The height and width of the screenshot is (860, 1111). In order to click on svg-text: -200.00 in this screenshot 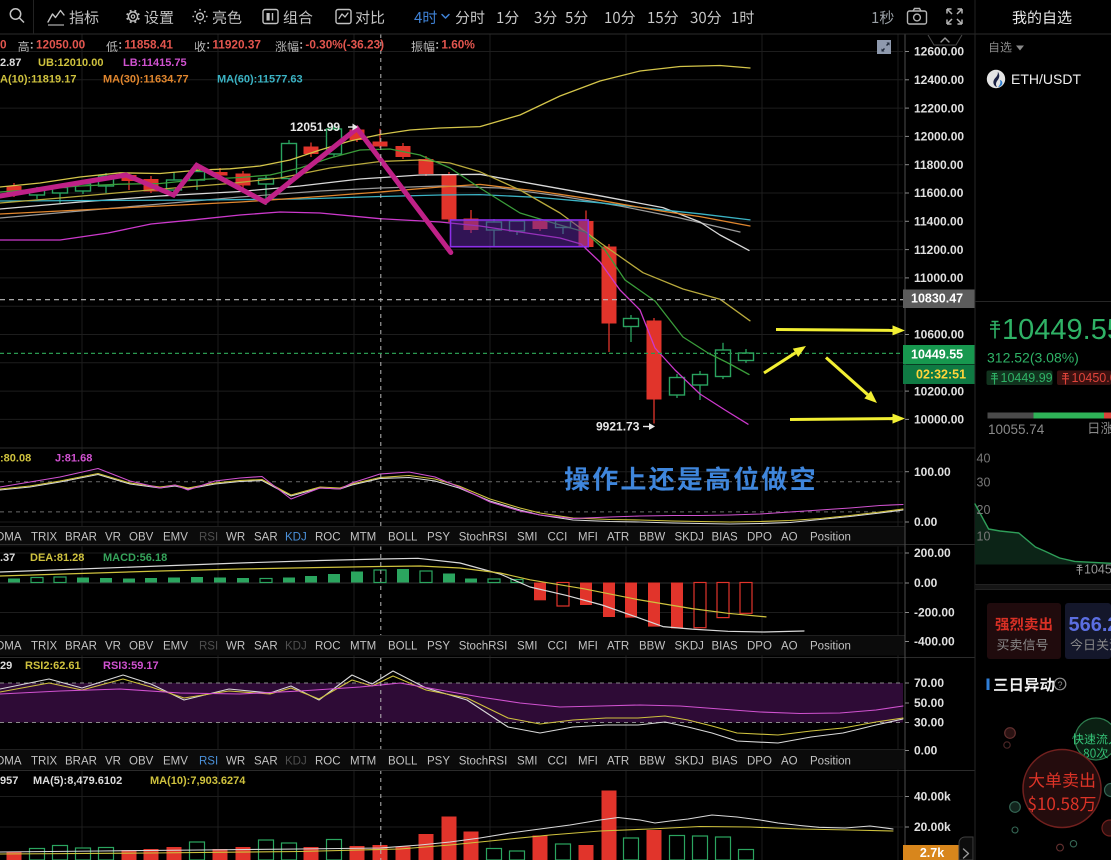, I will do `click(934, 613)`.